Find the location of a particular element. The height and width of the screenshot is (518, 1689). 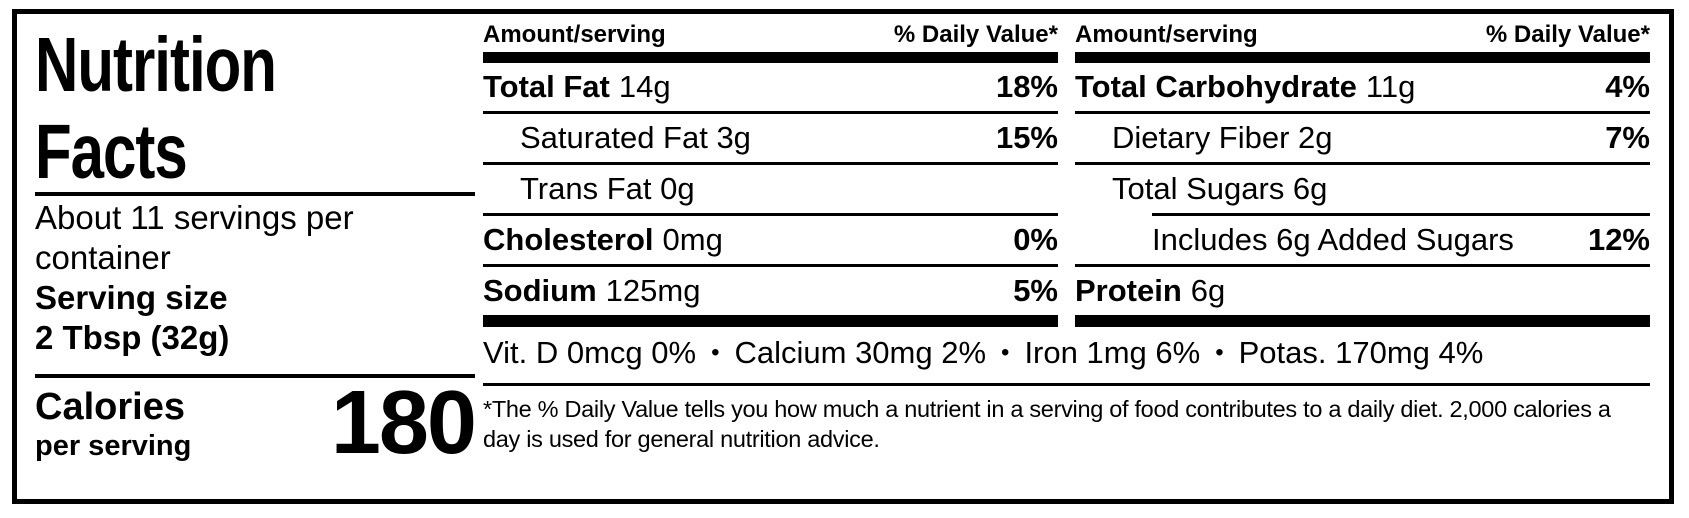

row-protein: Protein 6g is located at coordinates (1362, 291).